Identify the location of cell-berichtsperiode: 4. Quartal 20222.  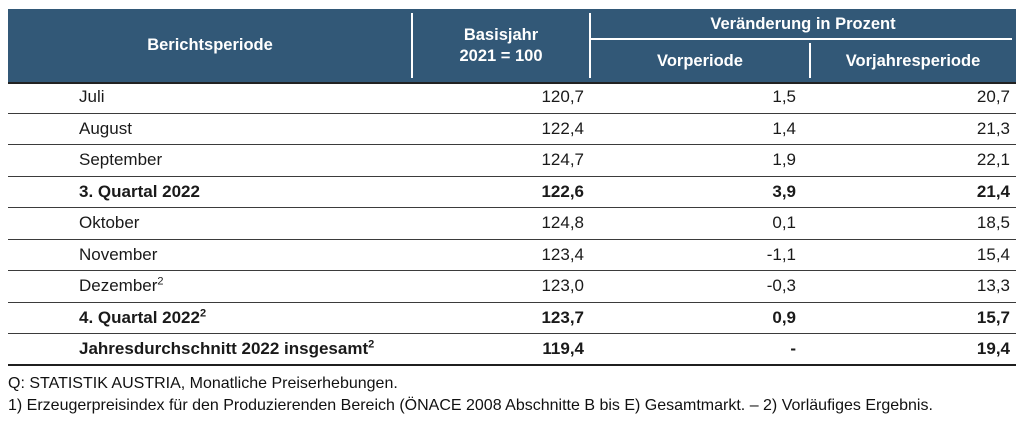
(143, 317).